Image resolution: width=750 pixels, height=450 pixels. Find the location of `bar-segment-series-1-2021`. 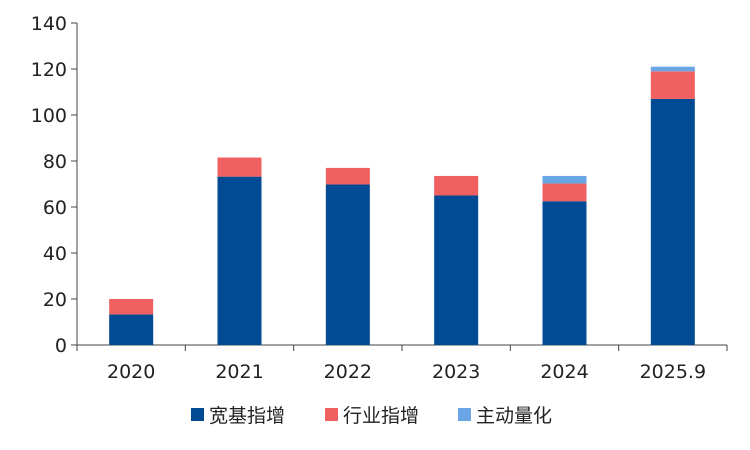

bar-segment-series-1-2021 is located at coordinates (239, 167).